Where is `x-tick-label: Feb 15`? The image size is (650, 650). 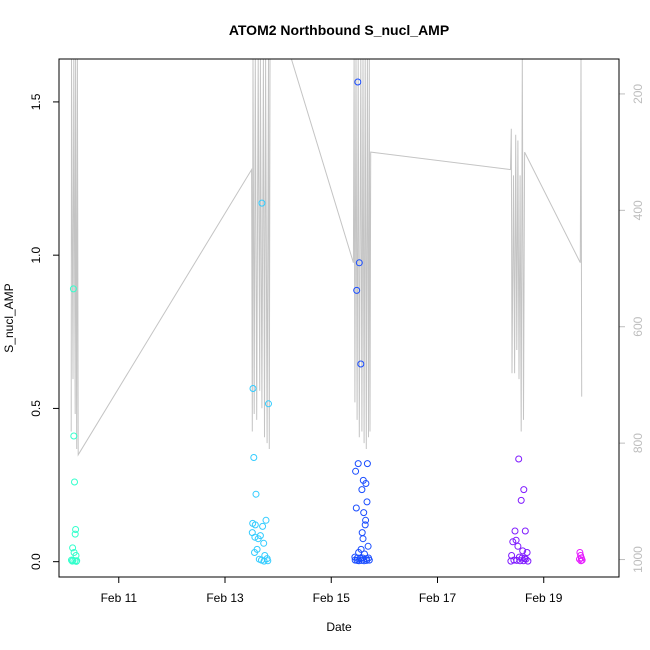
x-tick-label: Feb 15 is located at coordinates (332, 598).